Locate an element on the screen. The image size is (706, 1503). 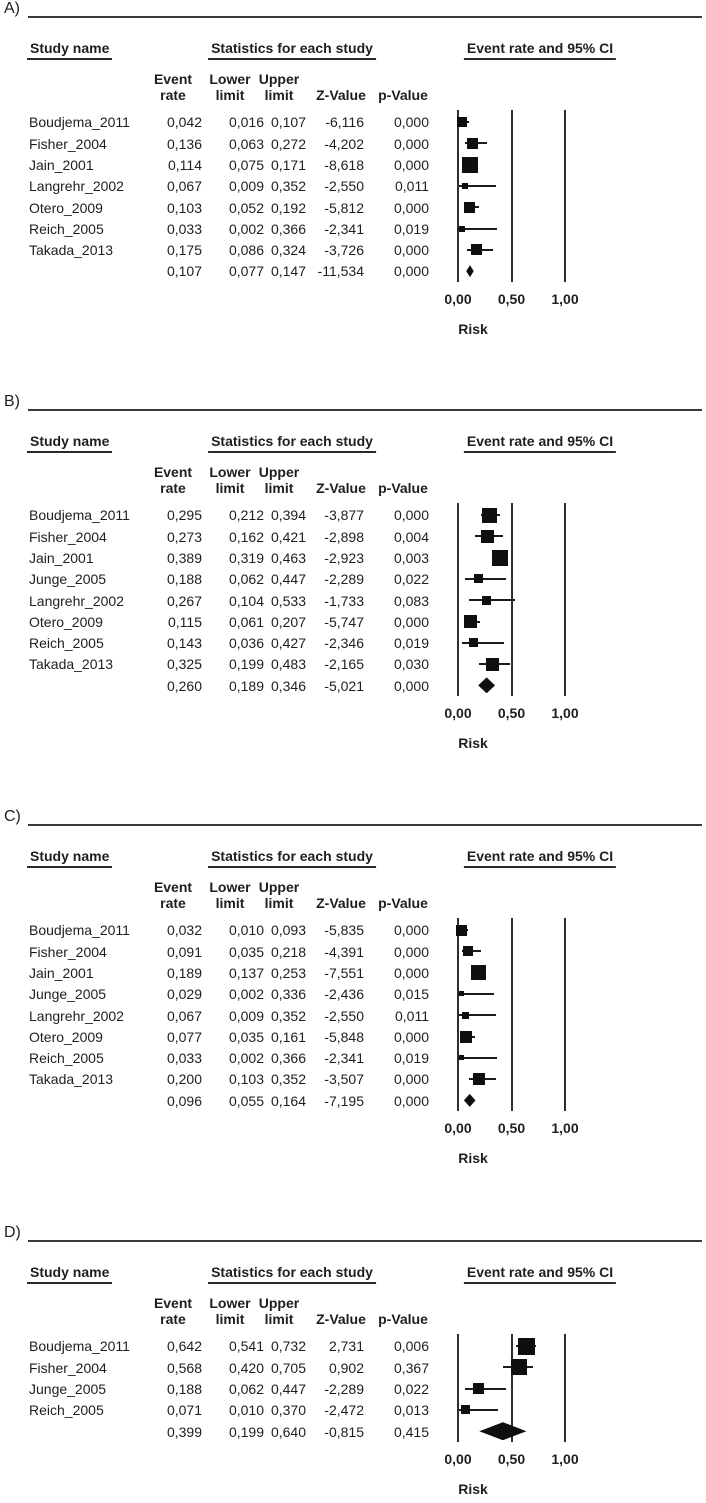
p-value-cell: 0,011 is located at coordinates (412, 186).